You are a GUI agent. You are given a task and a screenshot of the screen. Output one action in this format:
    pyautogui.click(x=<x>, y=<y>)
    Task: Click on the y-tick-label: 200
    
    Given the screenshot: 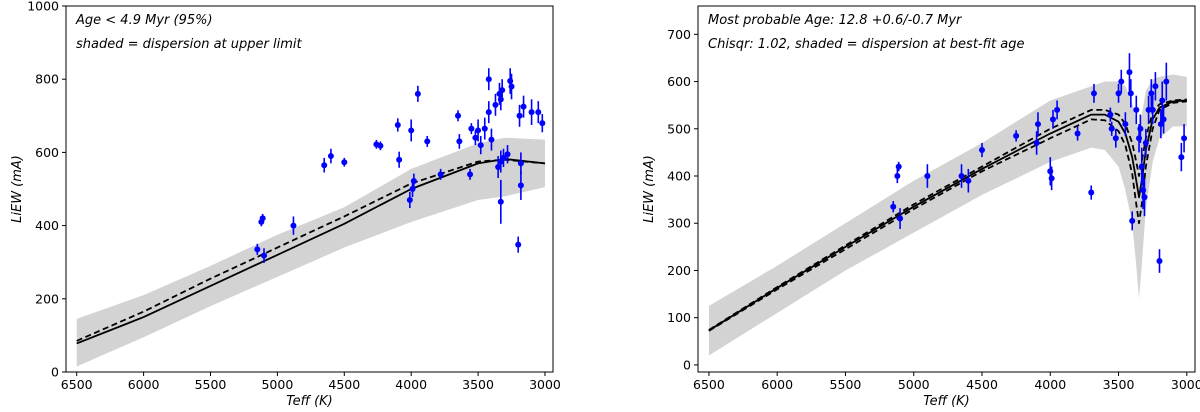 What is the action you would take?
    pyautogui.click(x=679, y=270)
    